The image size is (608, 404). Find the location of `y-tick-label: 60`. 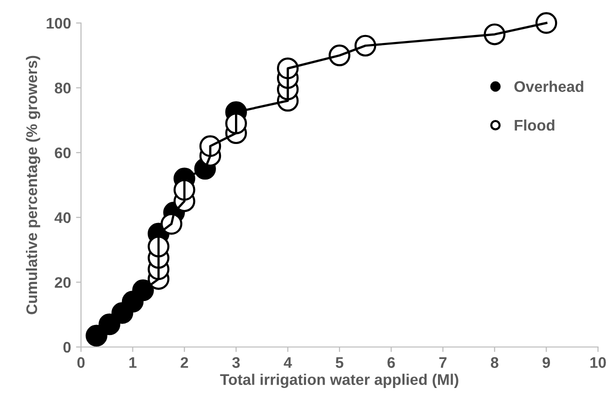

y-tick-label: 60 is located at coordinates (62, 152).